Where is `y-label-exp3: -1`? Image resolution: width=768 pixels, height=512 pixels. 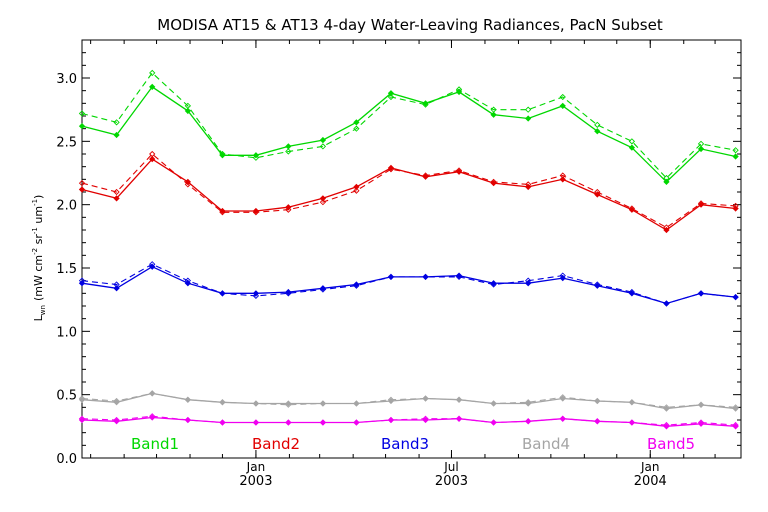 y-label-exp3: -1 is located at coordinates (35, 202).